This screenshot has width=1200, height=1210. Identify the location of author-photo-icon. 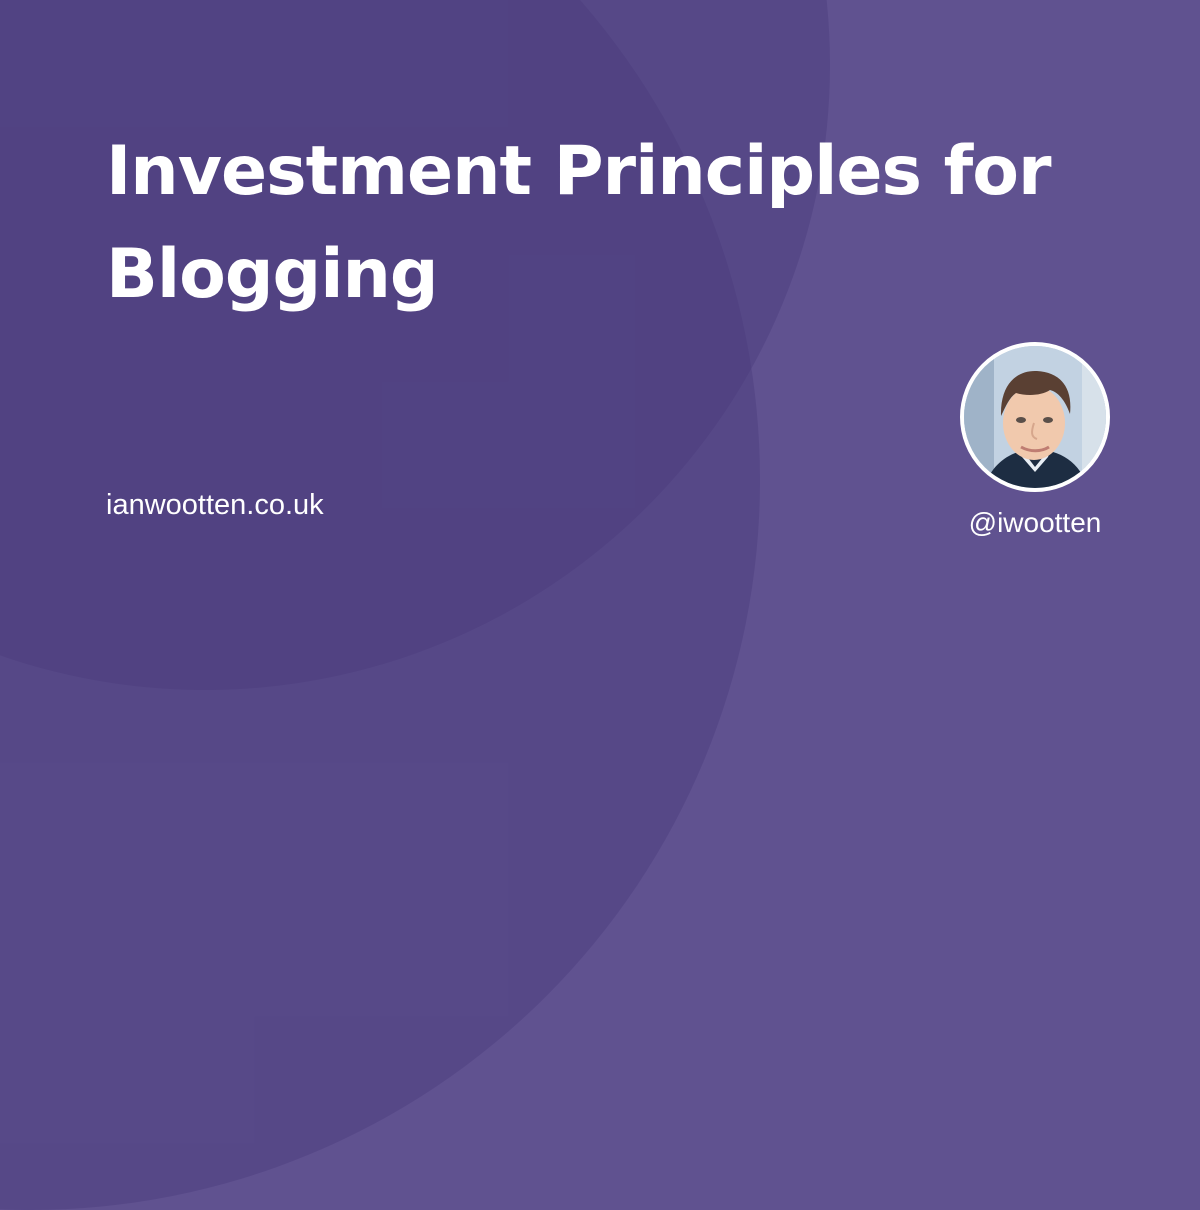
(1035, 417).